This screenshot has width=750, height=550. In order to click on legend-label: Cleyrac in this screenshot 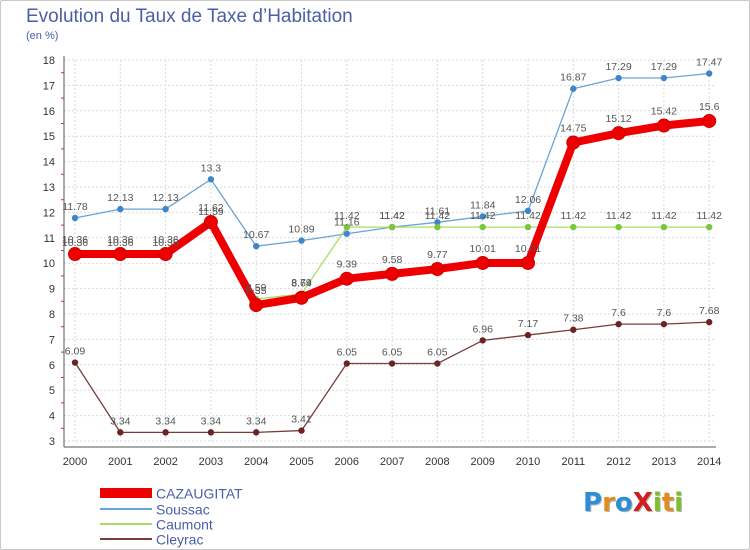, I will do `click(180, 539)`.